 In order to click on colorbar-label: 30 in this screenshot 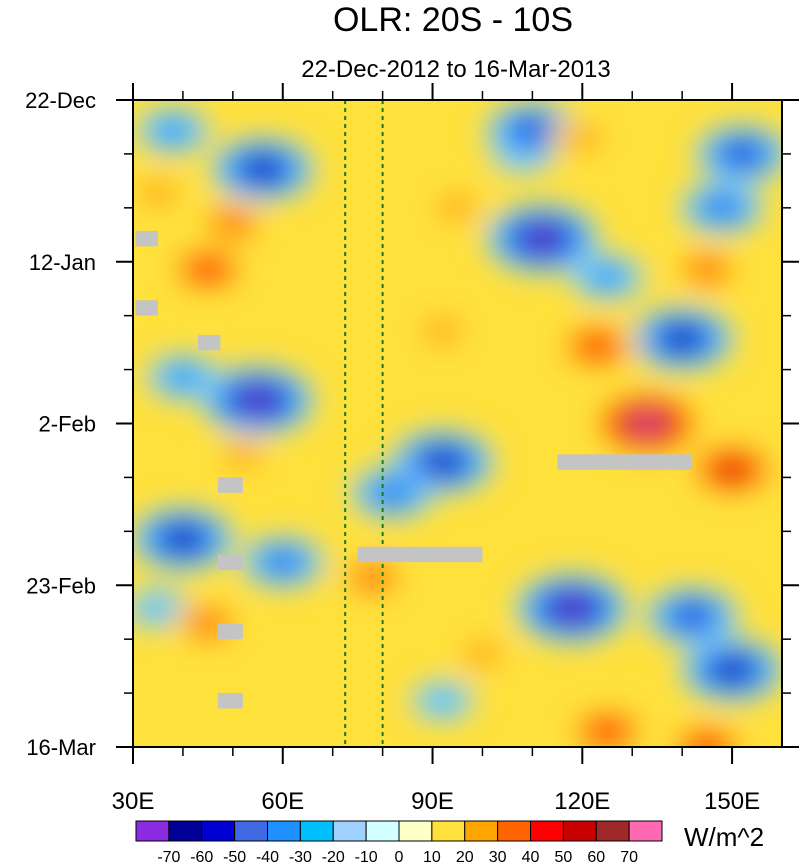, I will do `click(498, 856)`.